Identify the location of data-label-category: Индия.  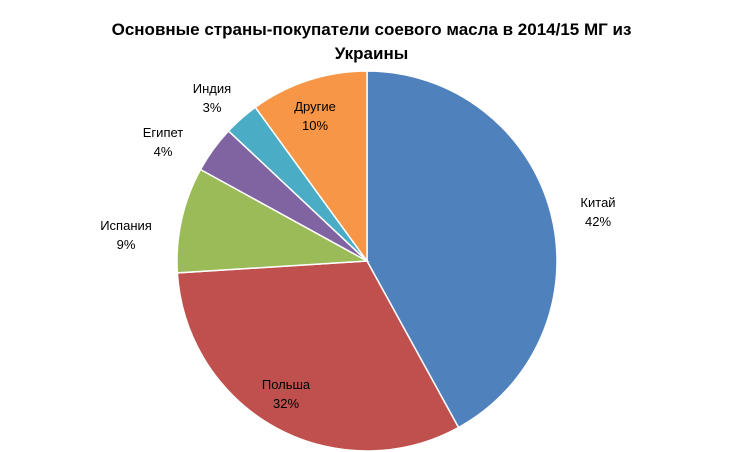
(212, 88).